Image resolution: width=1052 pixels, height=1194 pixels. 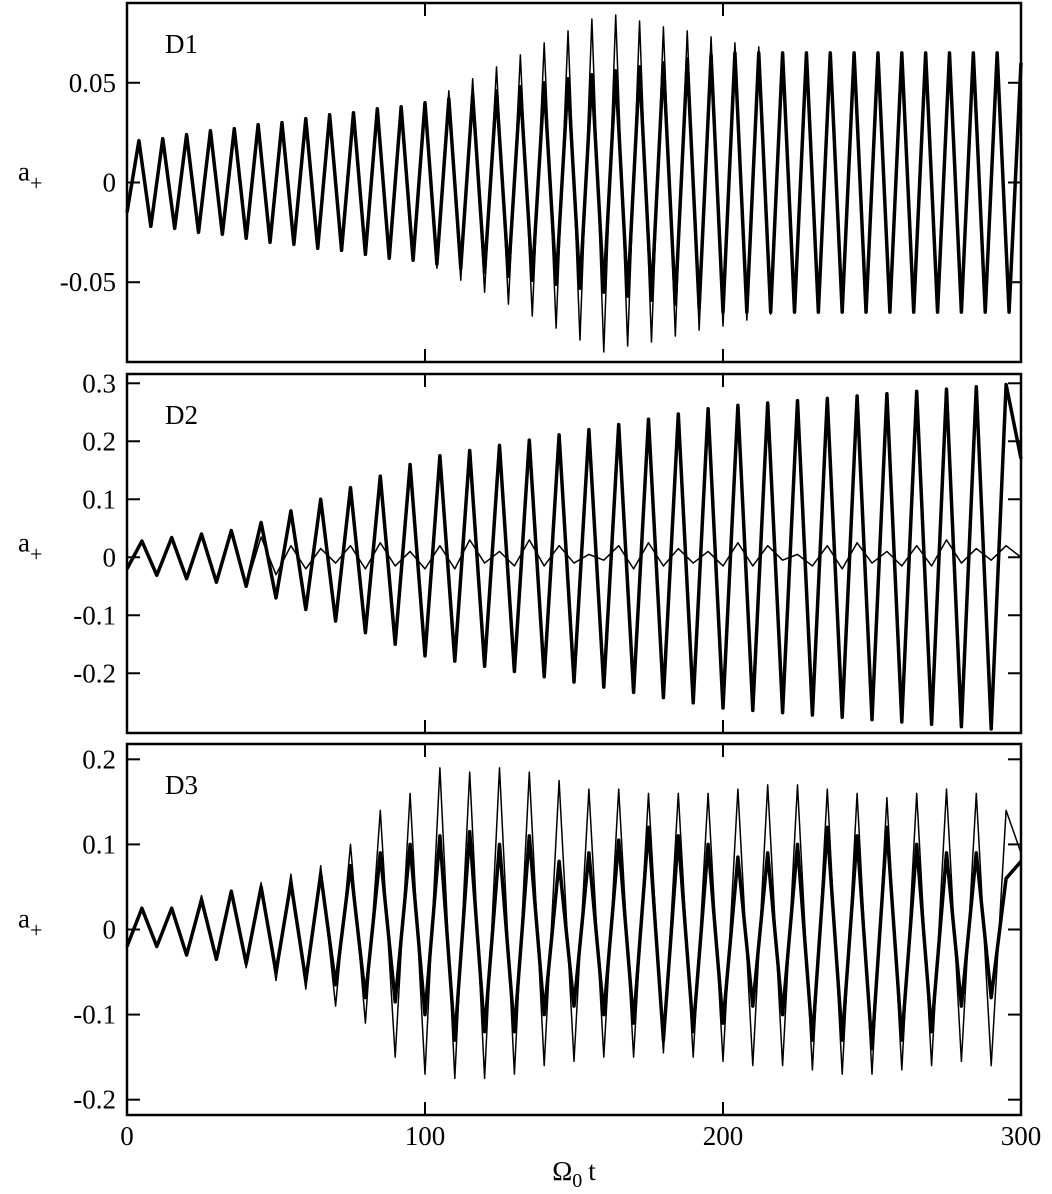 I want to click on y-tick-label: 0.3, so click(x=99, y=383).